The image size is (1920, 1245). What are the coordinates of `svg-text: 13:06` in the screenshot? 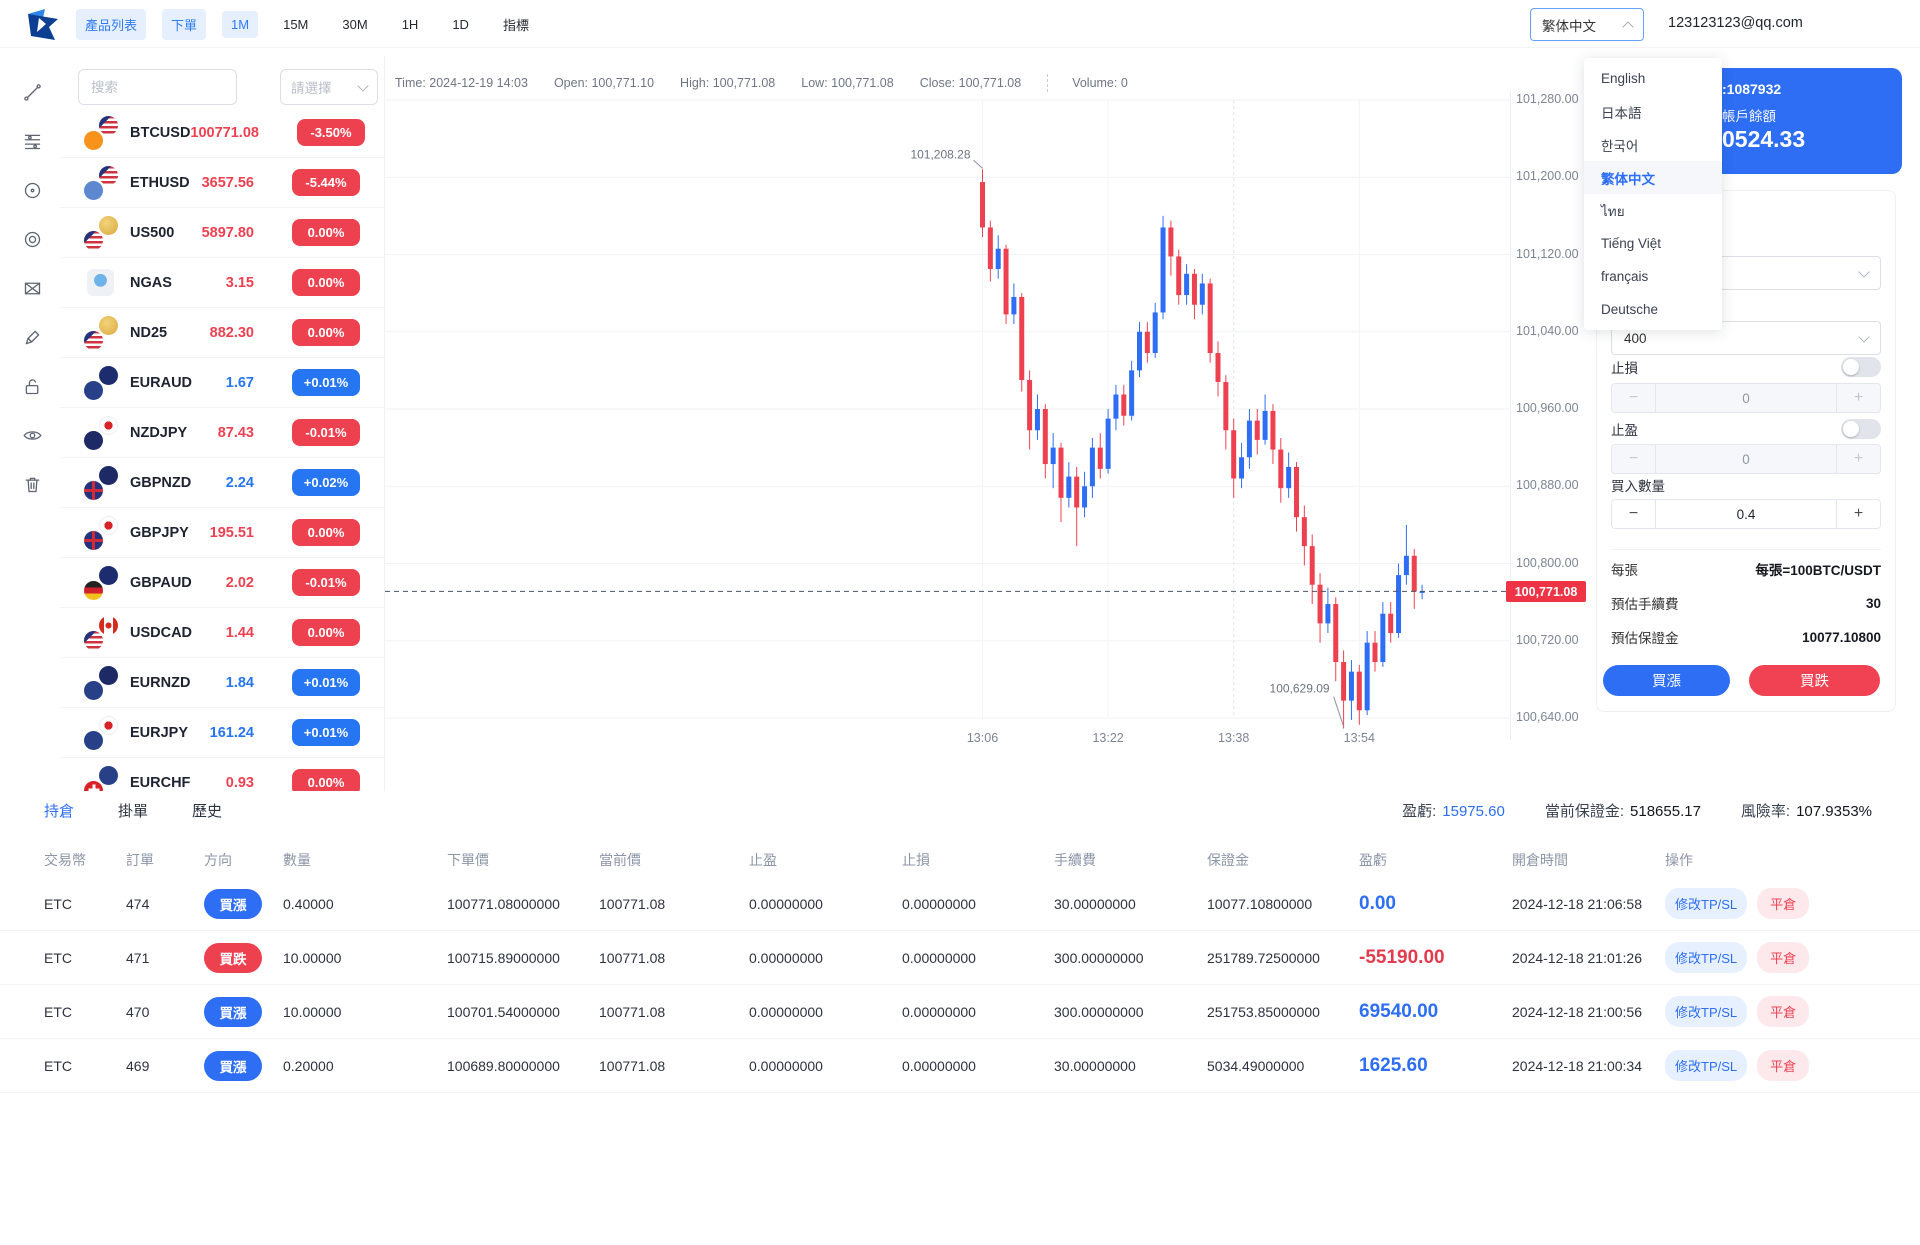 It's located at (982, 738).